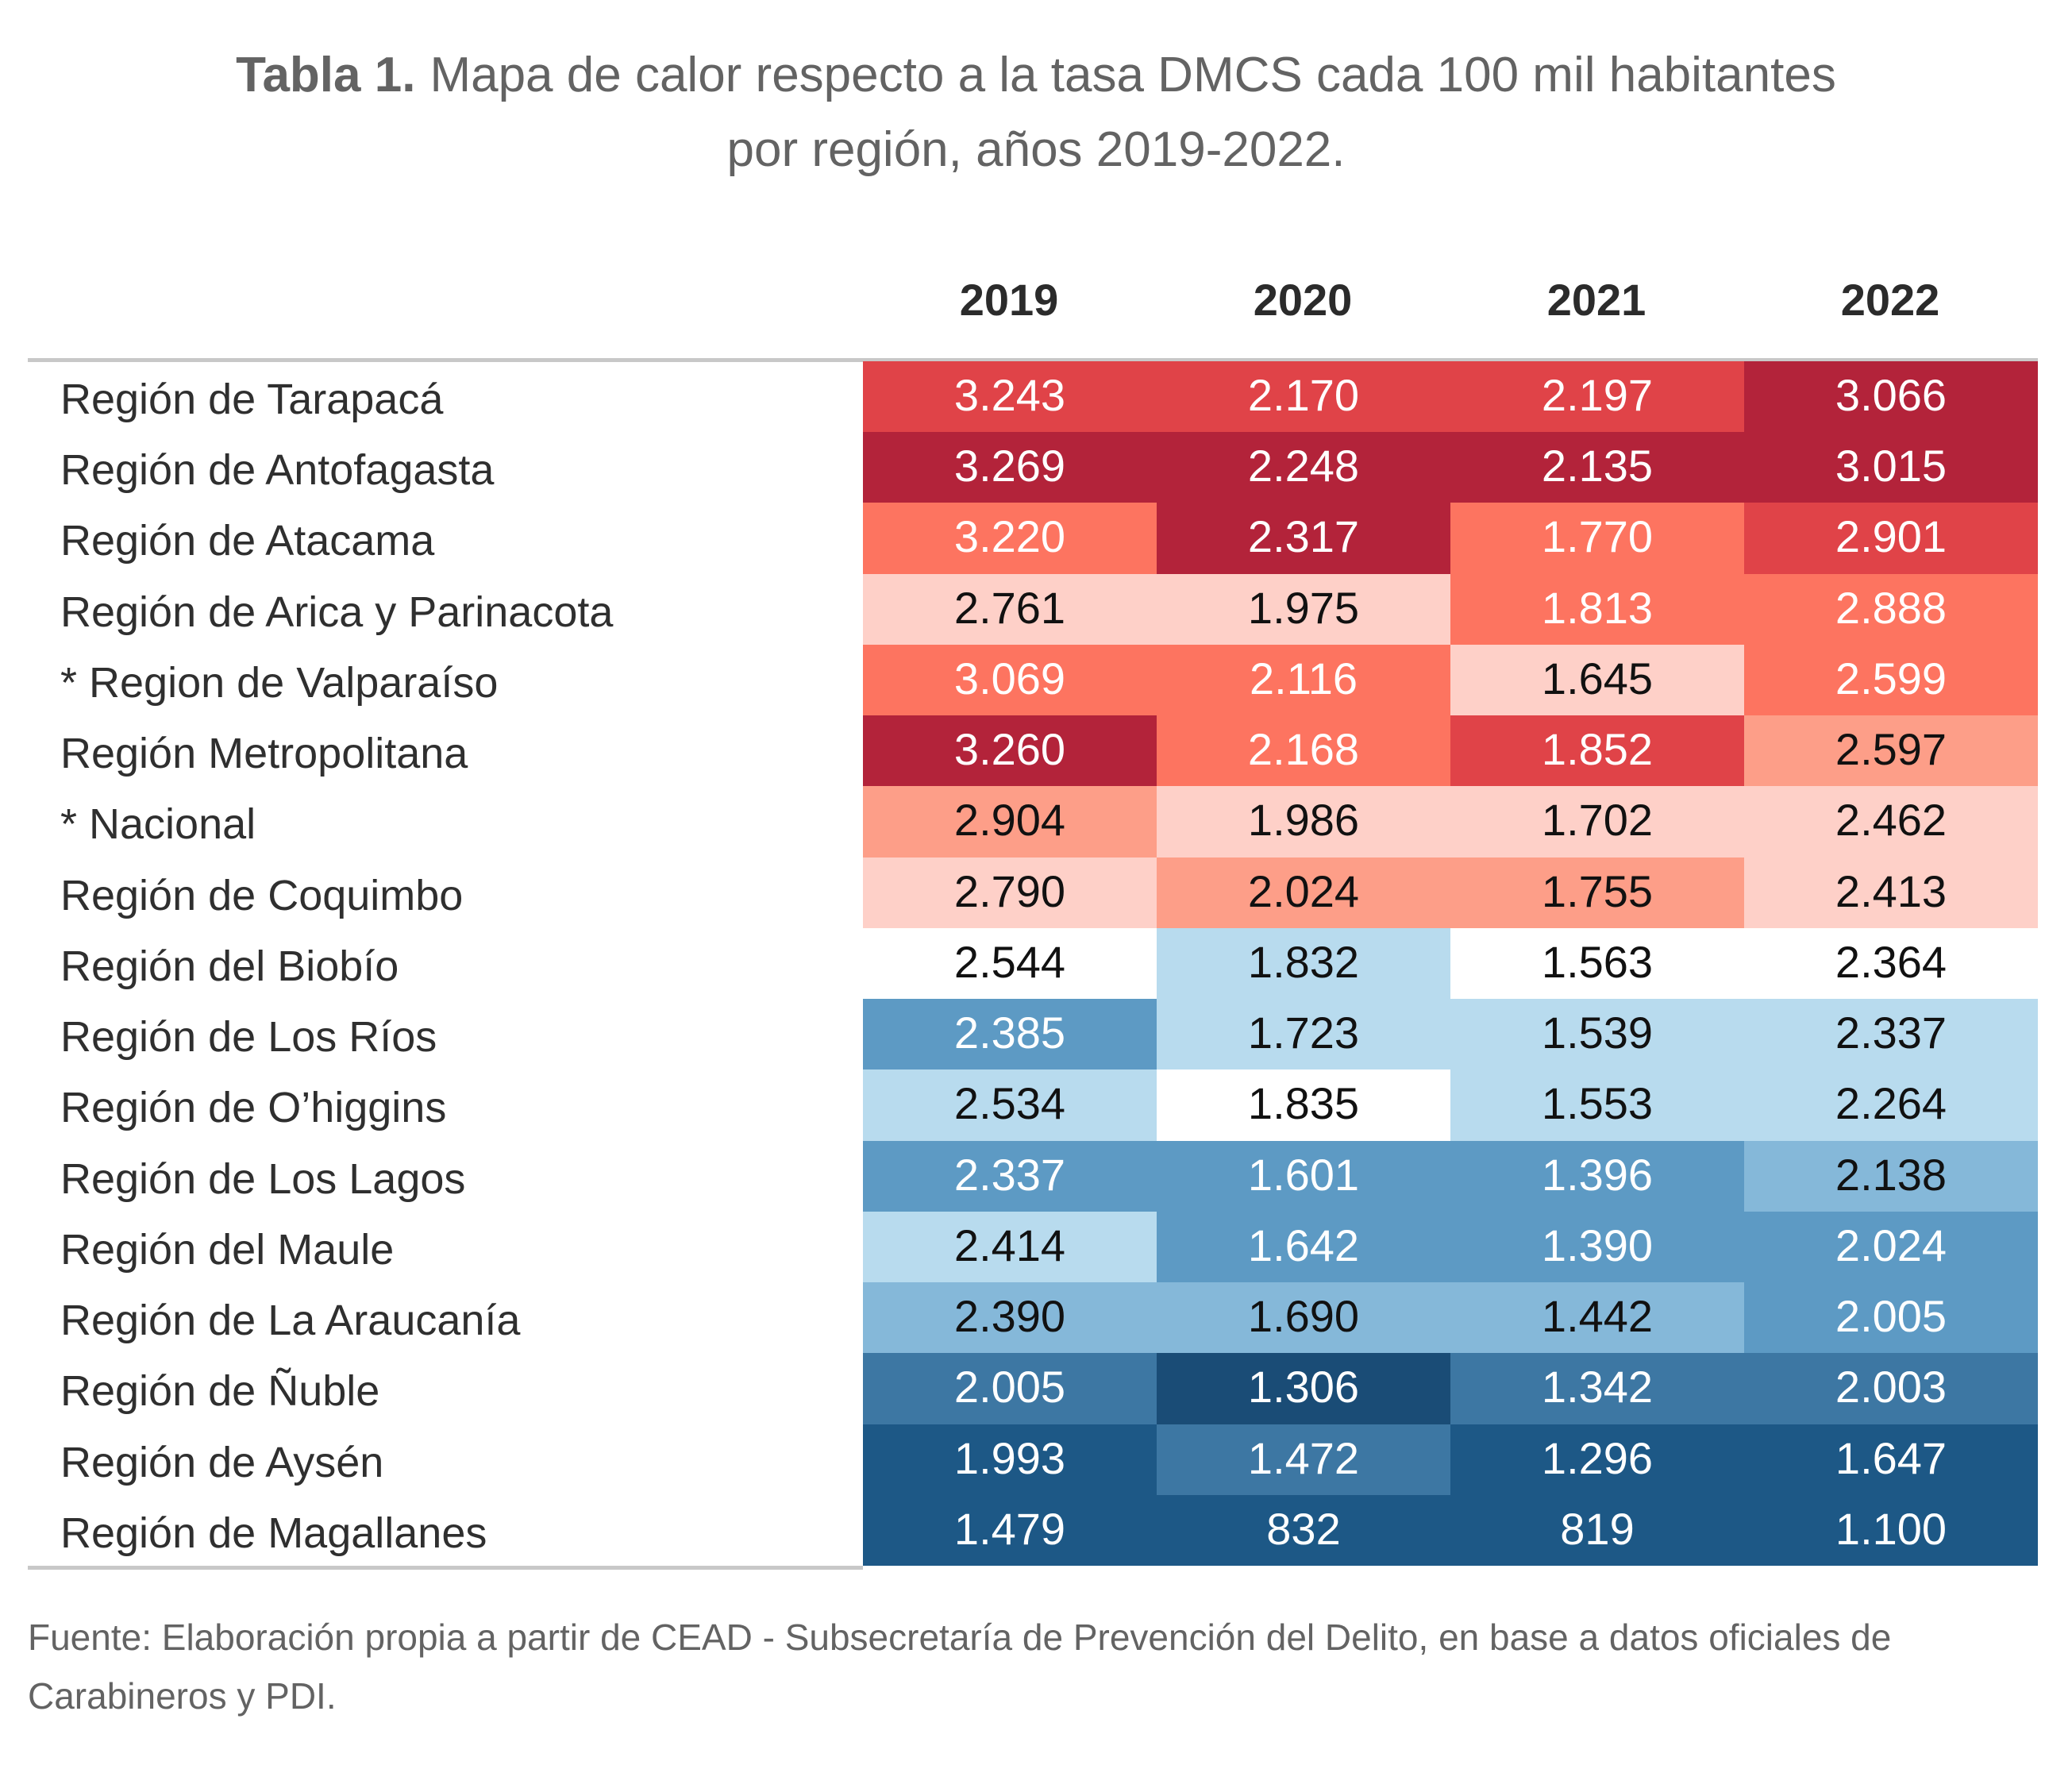 The width and height of the screenshot is (2072, 1769). I want to click on cell-value: 2.390, so click(1009, 1316).